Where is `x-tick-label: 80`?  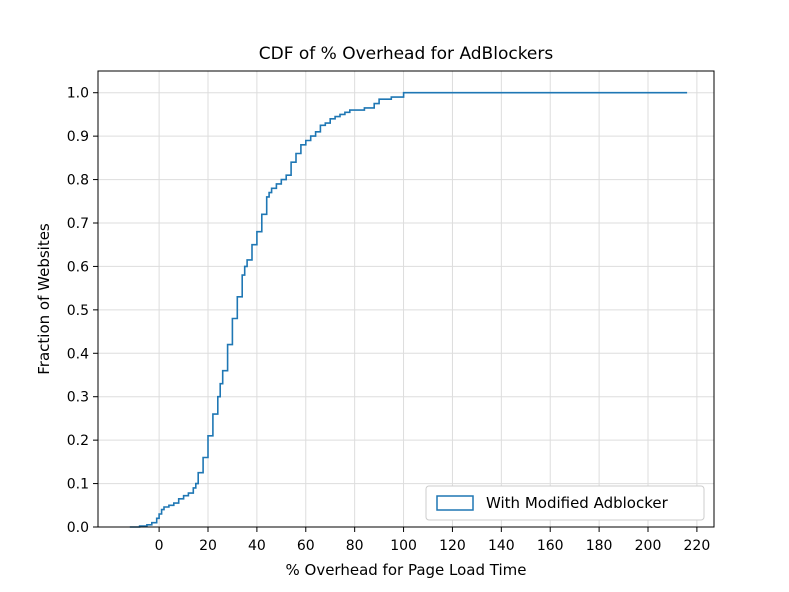
x-tick-label: 80 is located at coordinates (355, 546).